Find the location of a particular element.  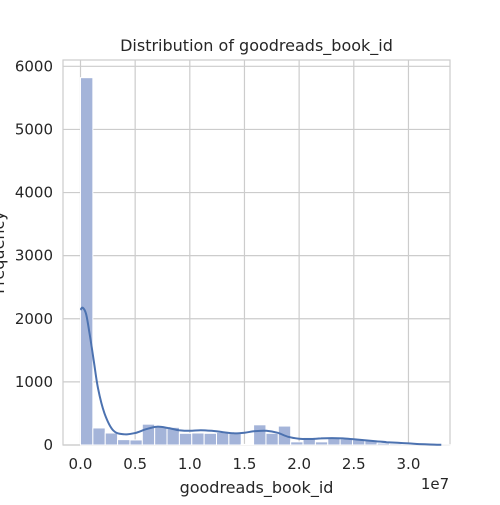

x-axis-offset-label: 1e7 is located at coordinates (435, 484).